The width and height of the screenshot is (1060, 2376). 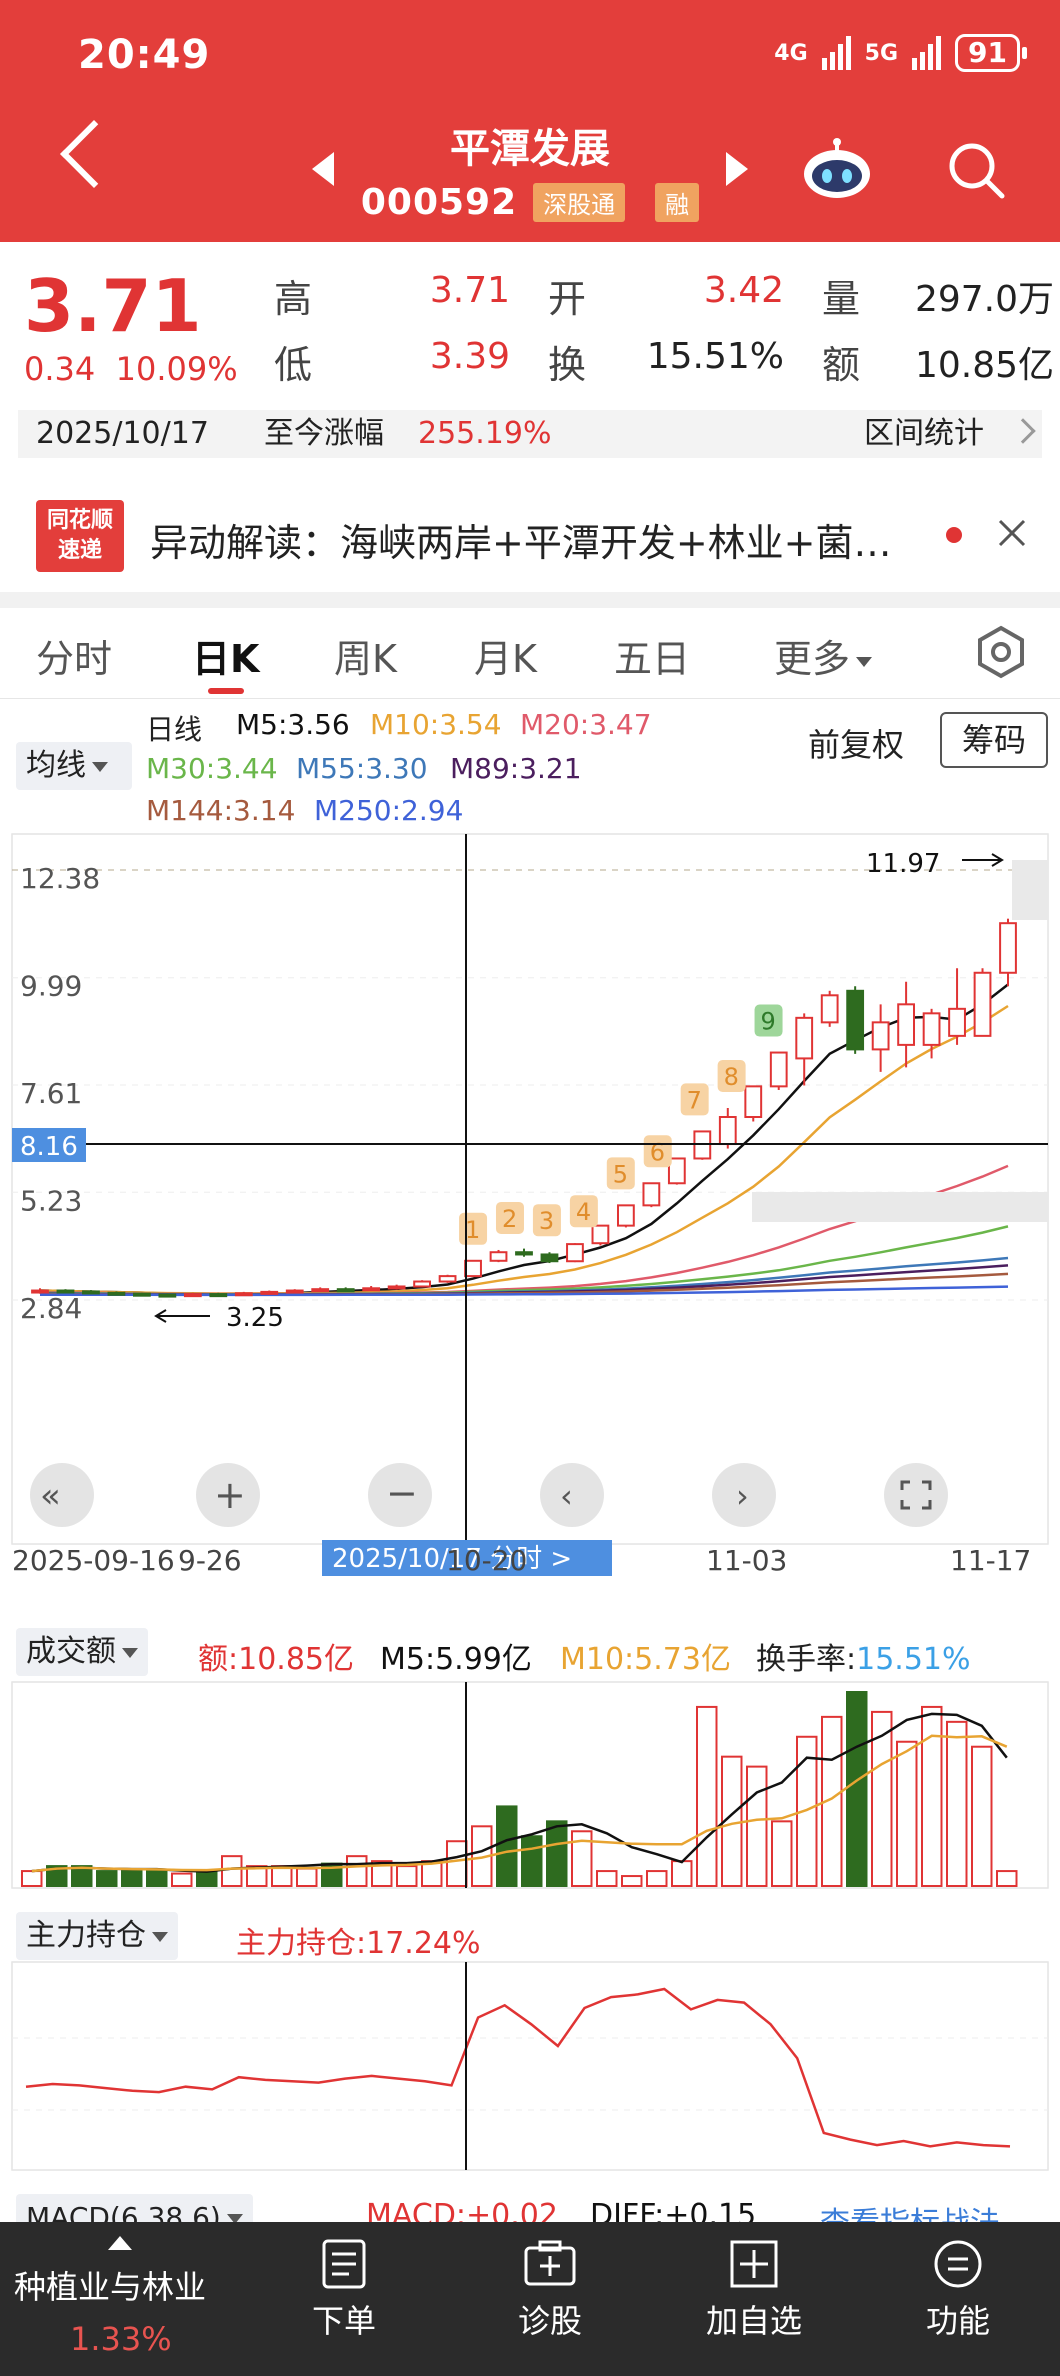 I want to click on tab-more: 更多, so click(x=823, y=655).